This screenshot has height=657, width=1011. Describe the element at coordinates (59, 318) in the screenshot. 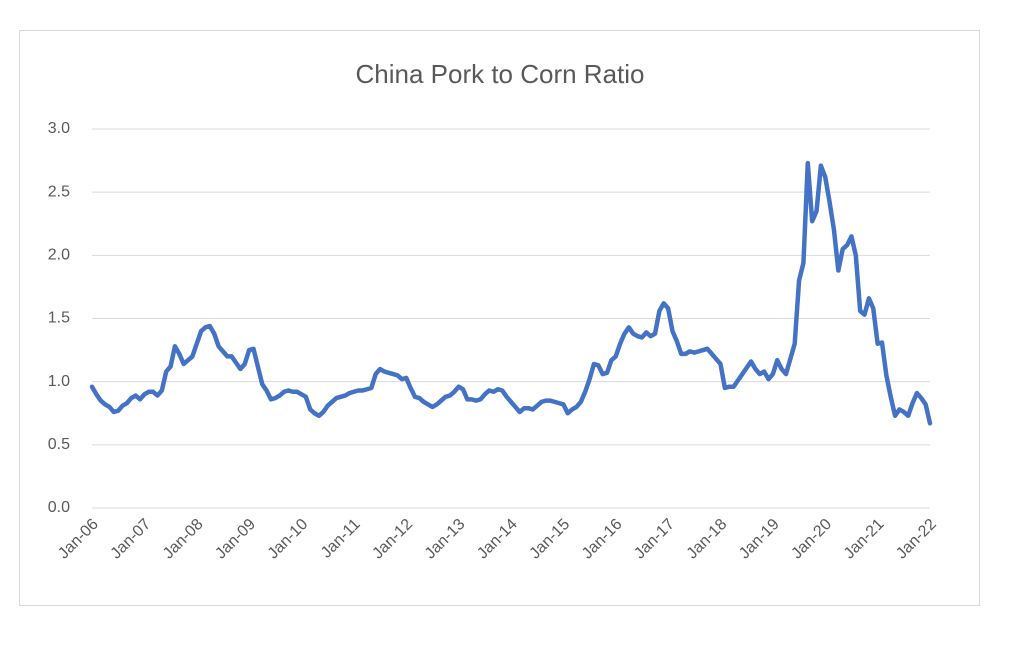

I see `y-tick-label: 1.5` at that location.